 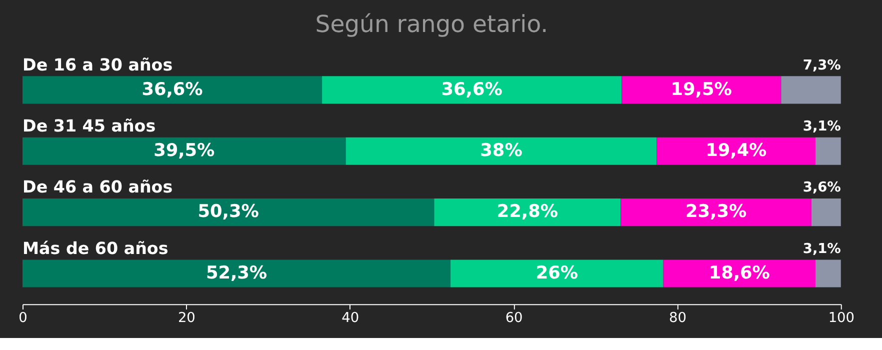 What do you see at coordinates (351, 318) in the screenshot?
I see `x-tick-label: 40` at bounding box center [351, 318].